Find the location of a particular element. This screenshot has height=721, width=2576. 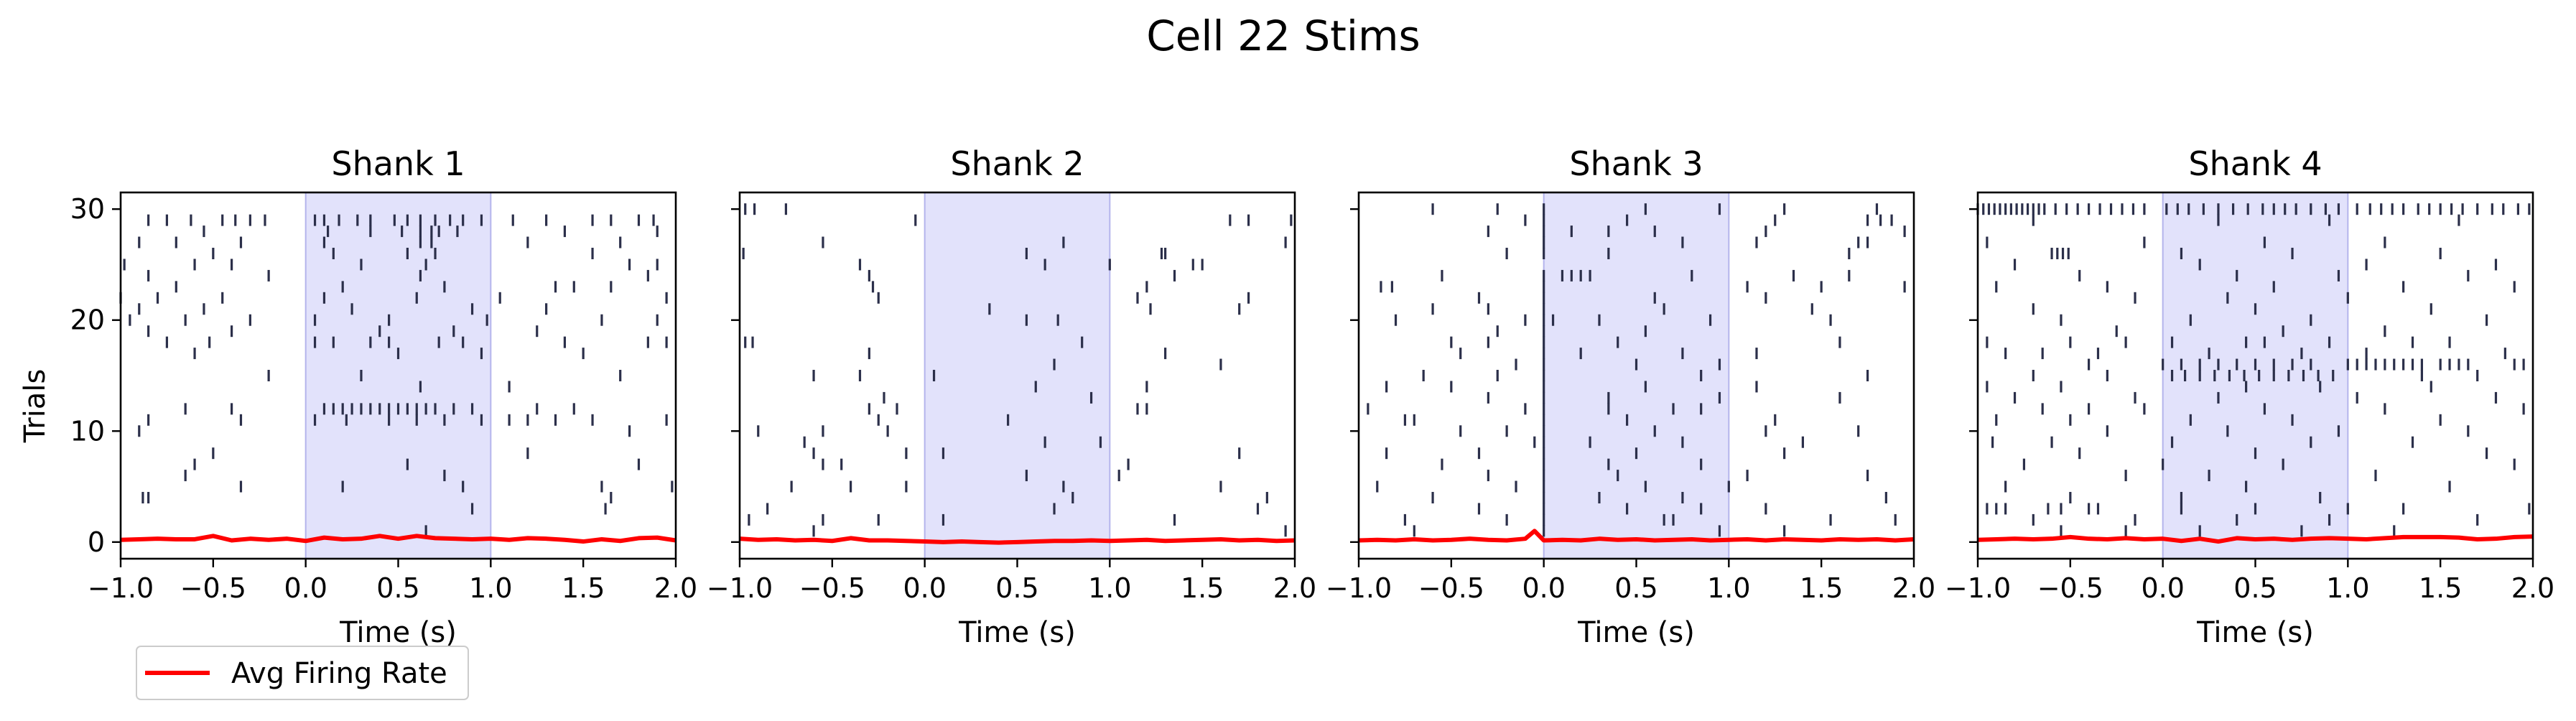

y-tick-label: 20 is located at coordinates (87, 320).